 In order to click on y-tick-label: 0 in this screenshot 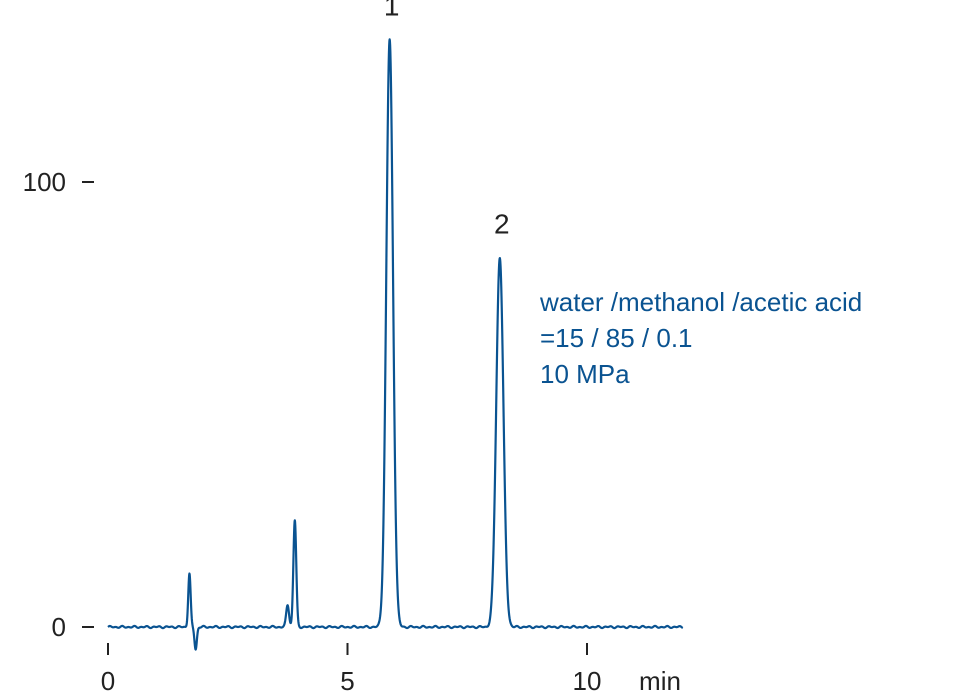, I will do `click(59, 627)`.